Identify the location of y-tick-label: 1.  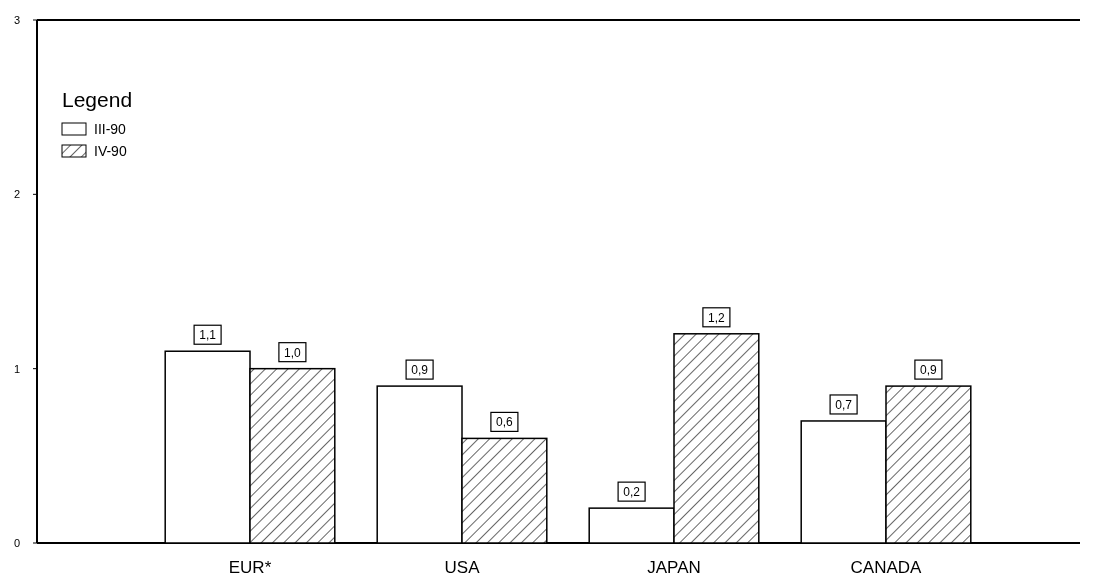
(17, 368).